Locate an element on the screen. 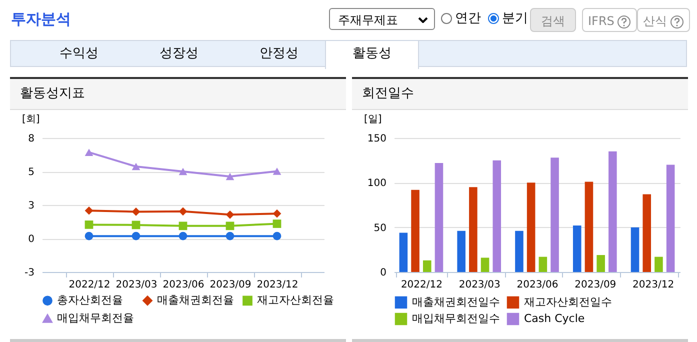 This screenshot has height=342, width=697. y-tick-label: 8 is located at coordinates (31, 139).